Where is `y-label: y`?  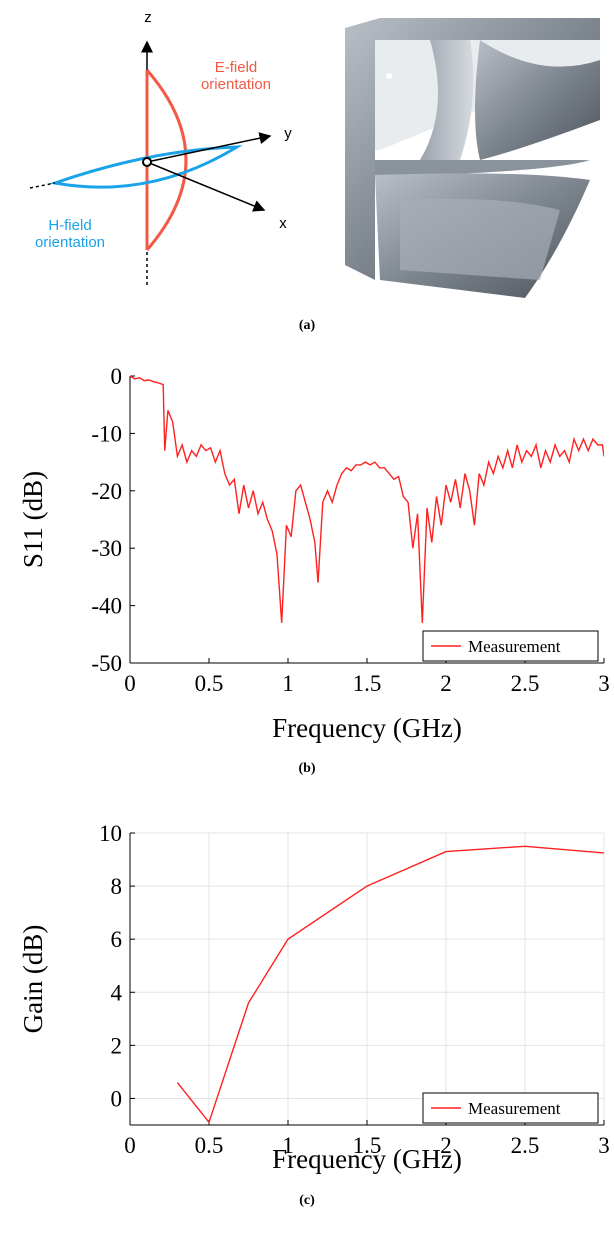 y-label: y is located at coordinates (288, 133).